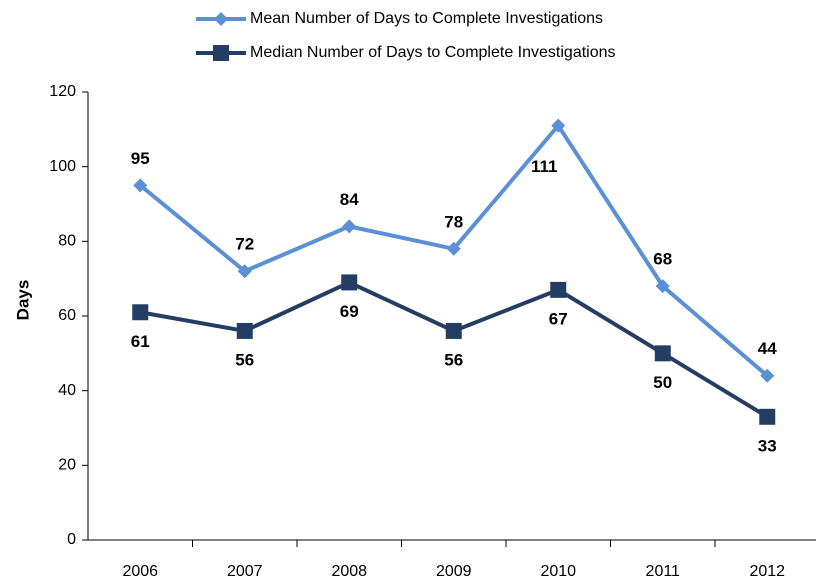 The width and height of the screenshot is (816, 583). Describe the element at coordinates (62, 91) in the screenshot. I see `y-tick-label: 120` at that location.